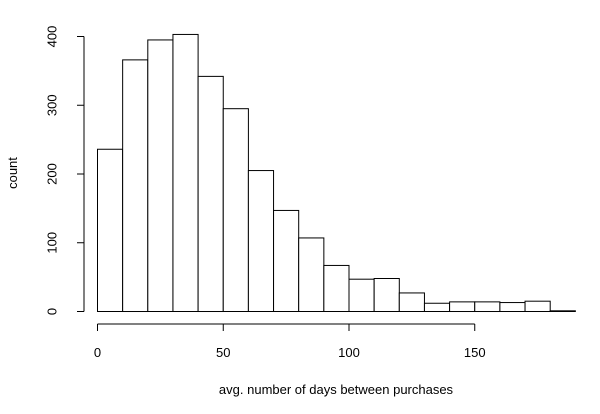  Describe the element at coordinates (12, 173) in the screenshot. I see `y-axis-title: count` at that location.